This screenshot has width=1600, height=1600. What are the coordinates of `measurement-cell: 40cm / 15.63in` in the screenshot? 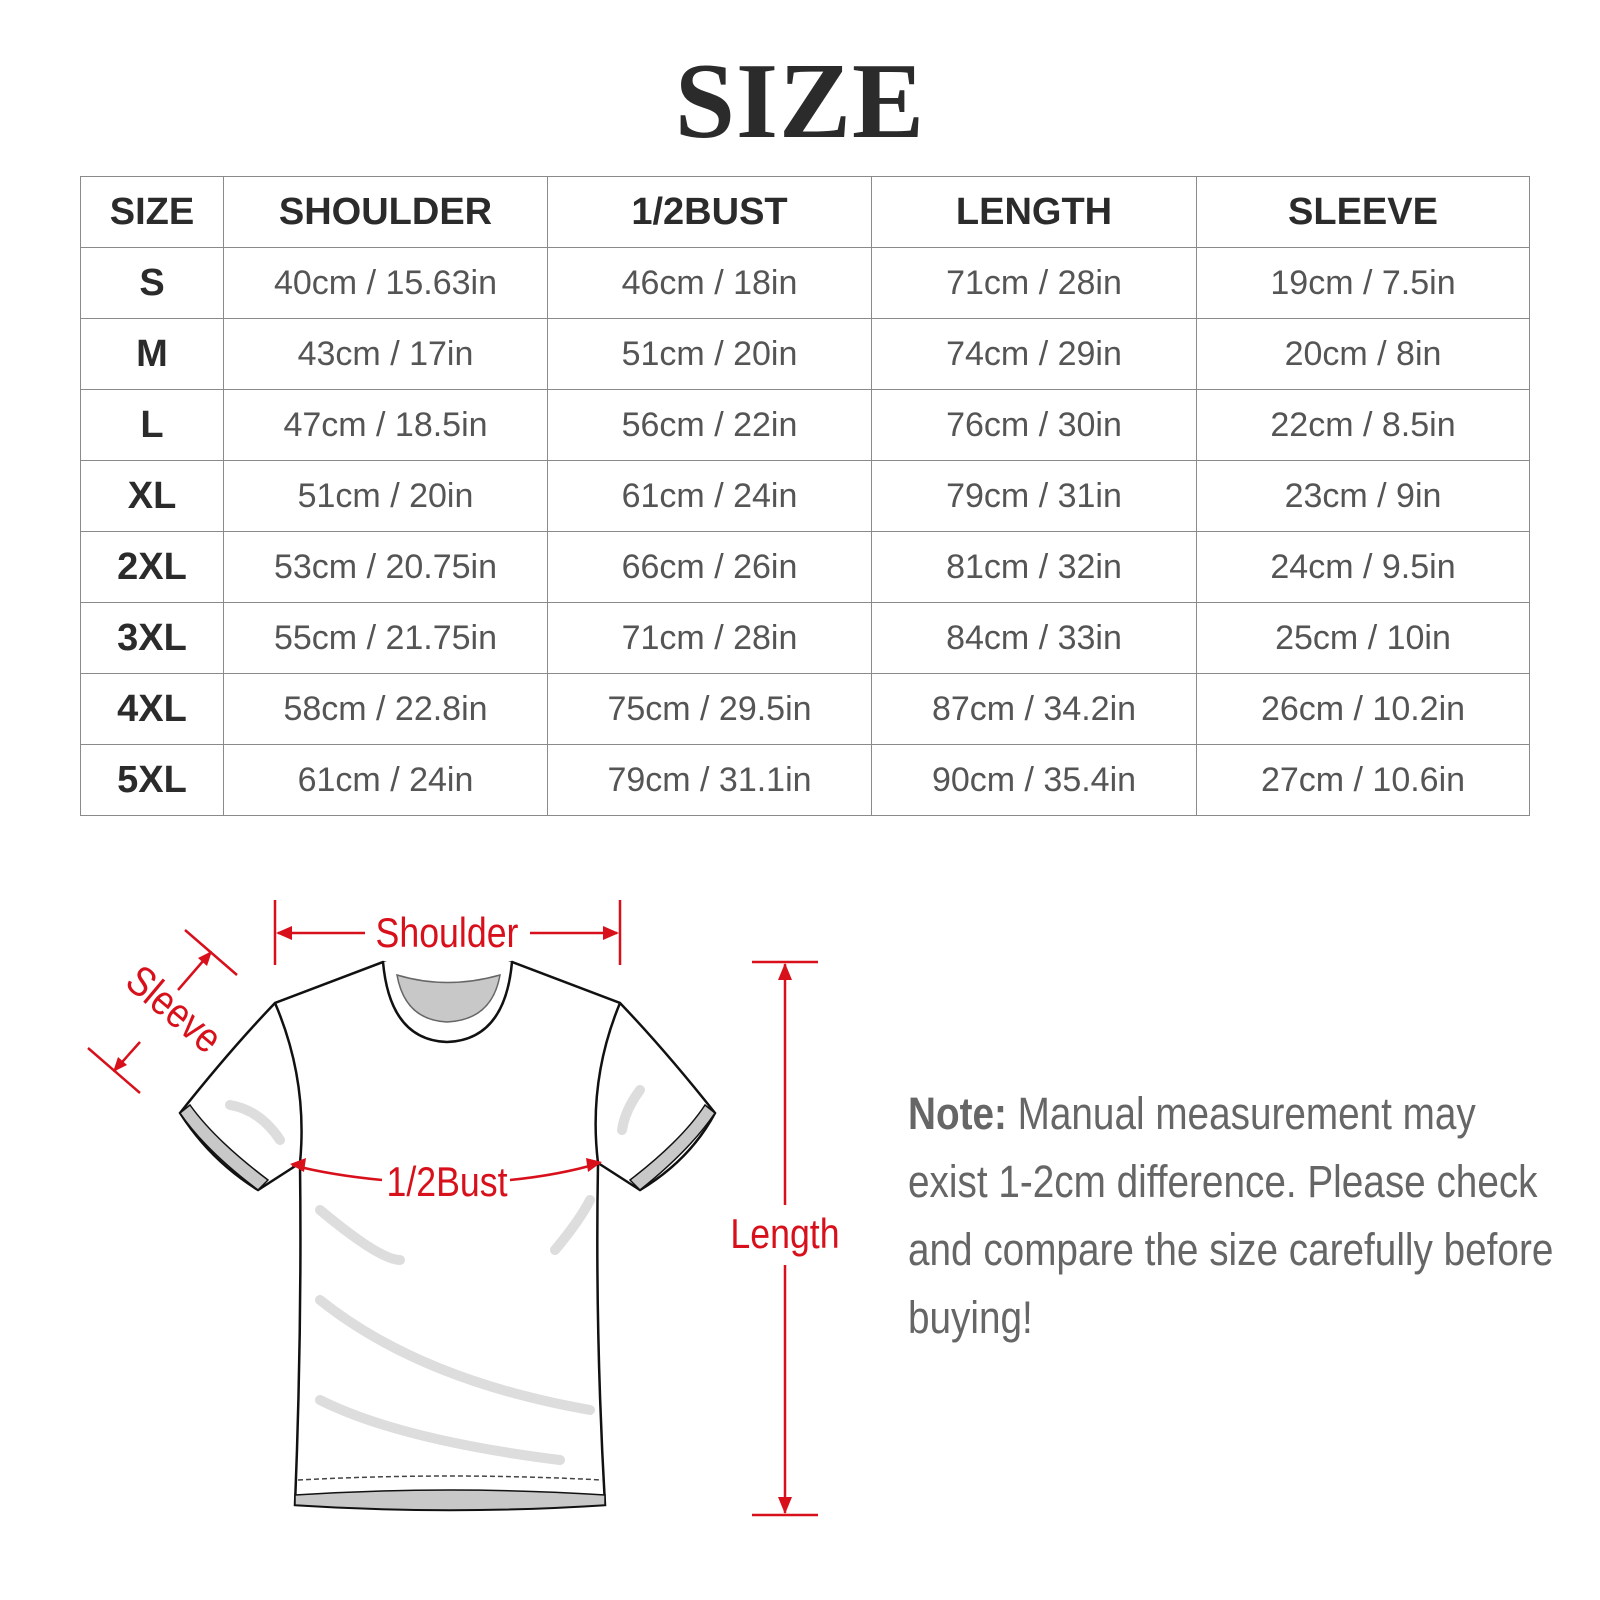 It's located at (385, 283).